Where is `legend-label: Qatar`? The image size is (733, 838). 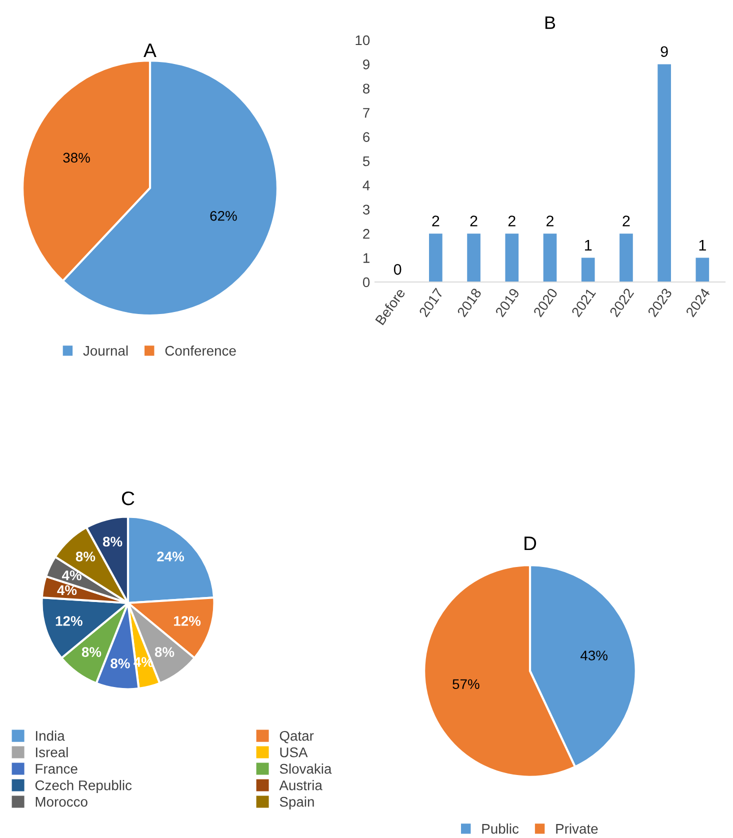 legend-label: Qatar is located at coordinates (297, 737).